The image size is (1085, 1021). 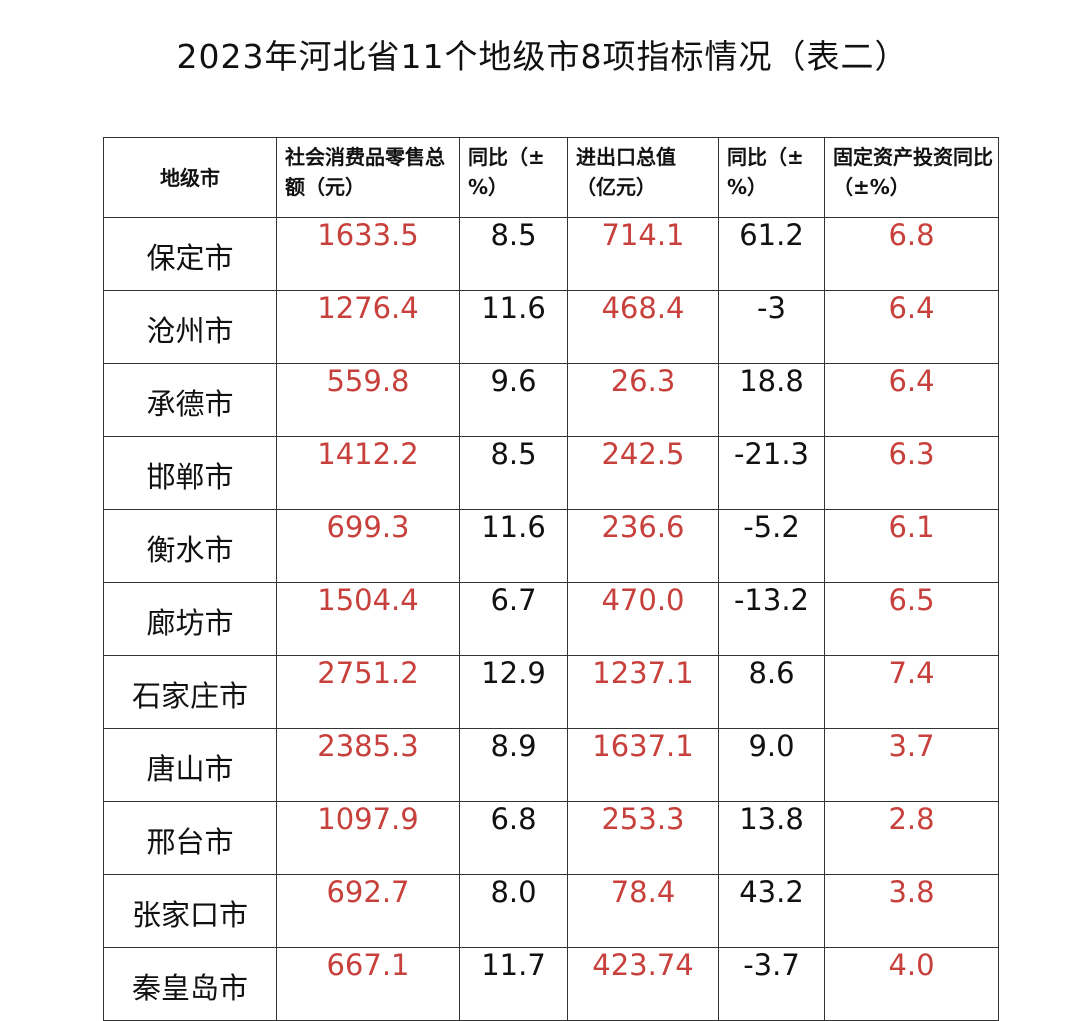 What do you see at coordinates (190, 765) in the screenshot?
I see `city-name-cell: 唐山市` at bounding box center [190, 765].